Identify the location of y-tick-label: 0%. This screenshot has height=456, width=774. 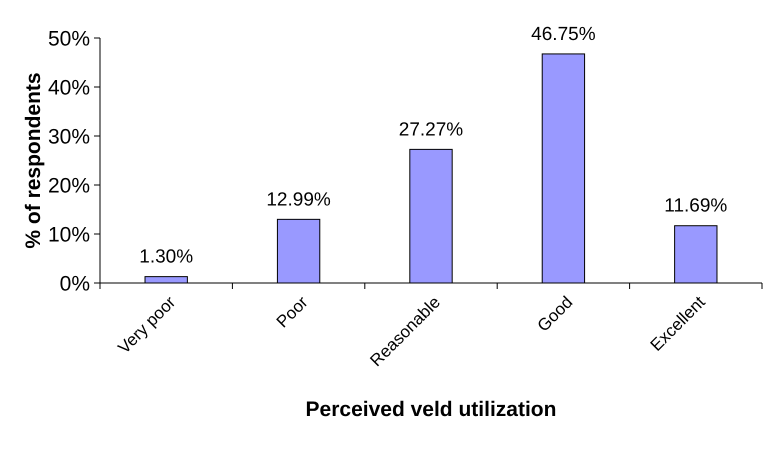
(75, 284).